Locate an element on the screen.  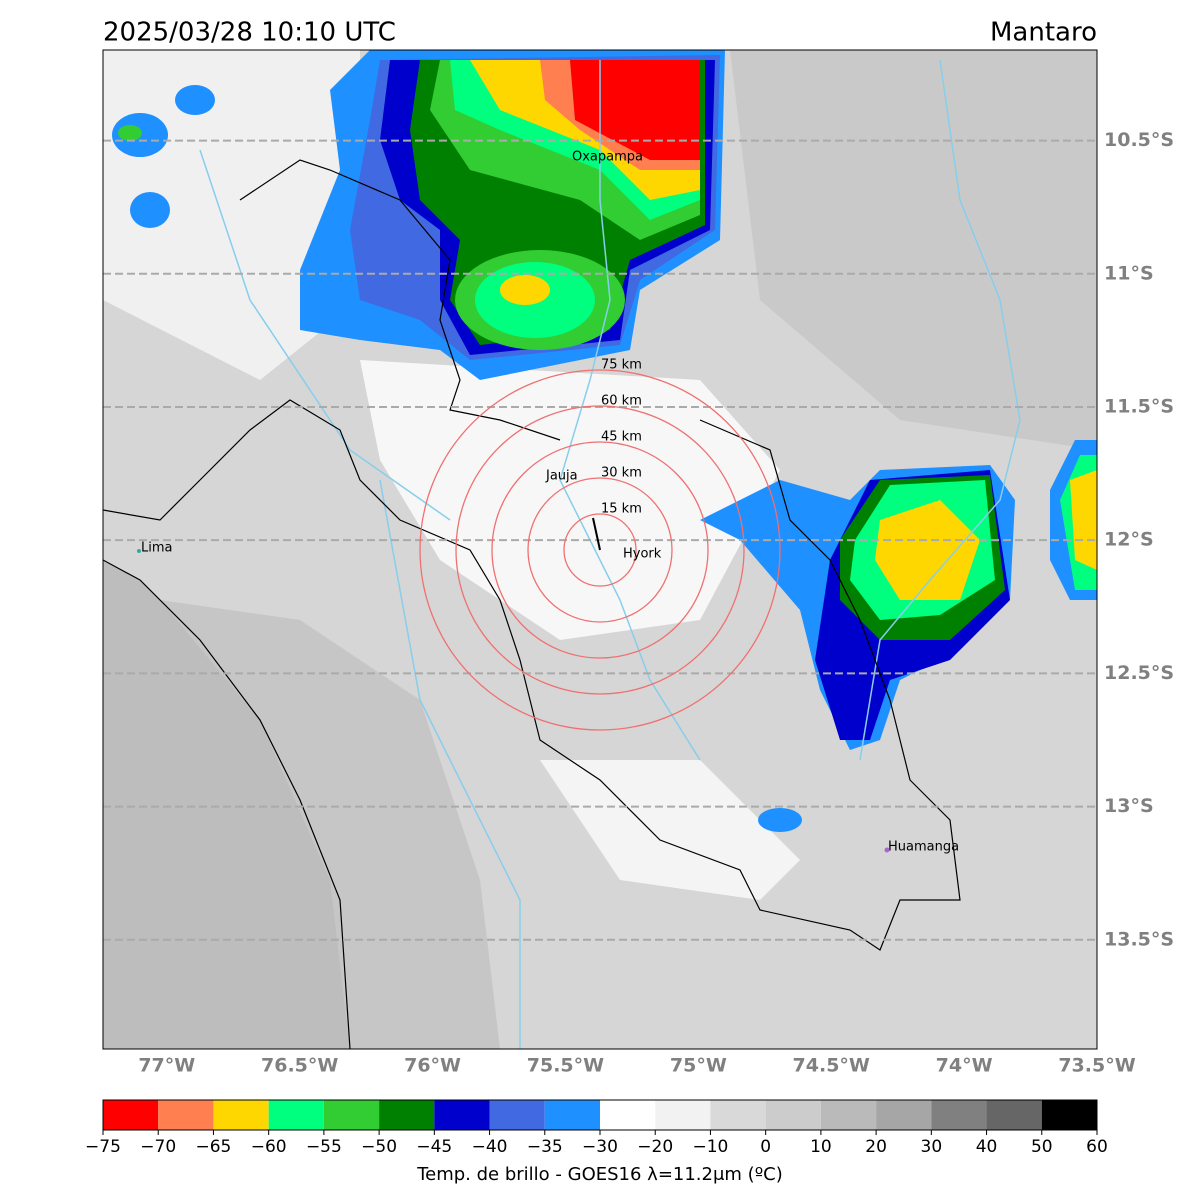
lon-label: 74.5°W is located at coordinates (831, 1066).